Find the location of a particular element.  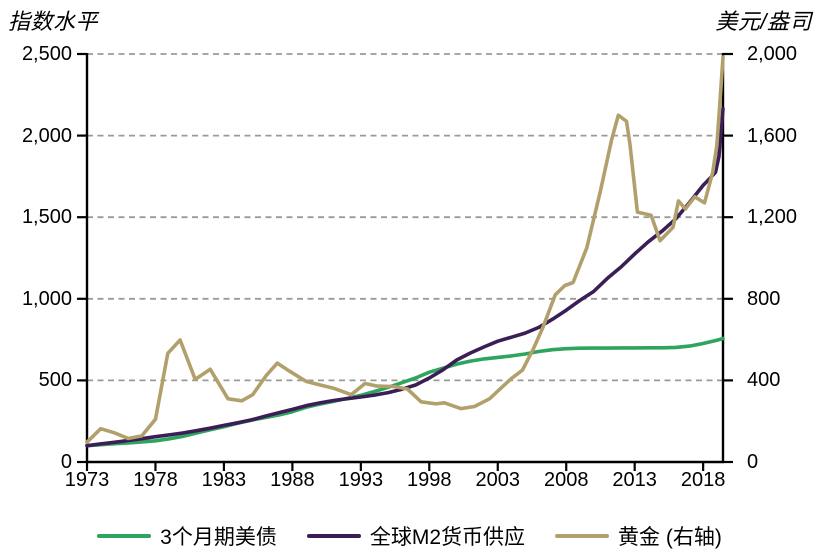

legend-label-treasury-3m: 3个月期美债 is located at coordinates (218, 537).